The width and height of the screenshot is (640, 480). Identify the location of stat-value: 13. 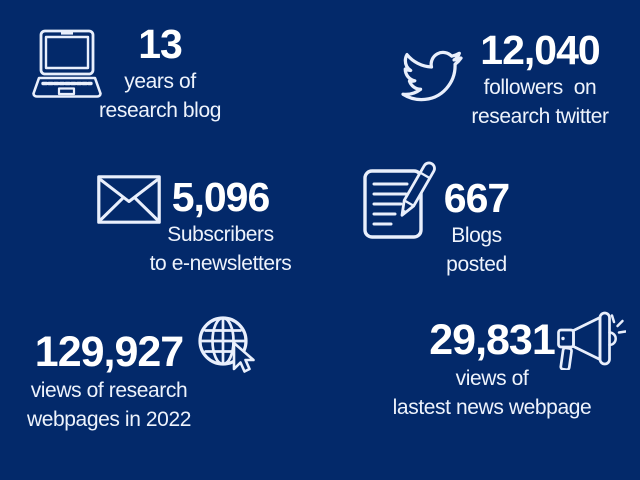
(160, 44).